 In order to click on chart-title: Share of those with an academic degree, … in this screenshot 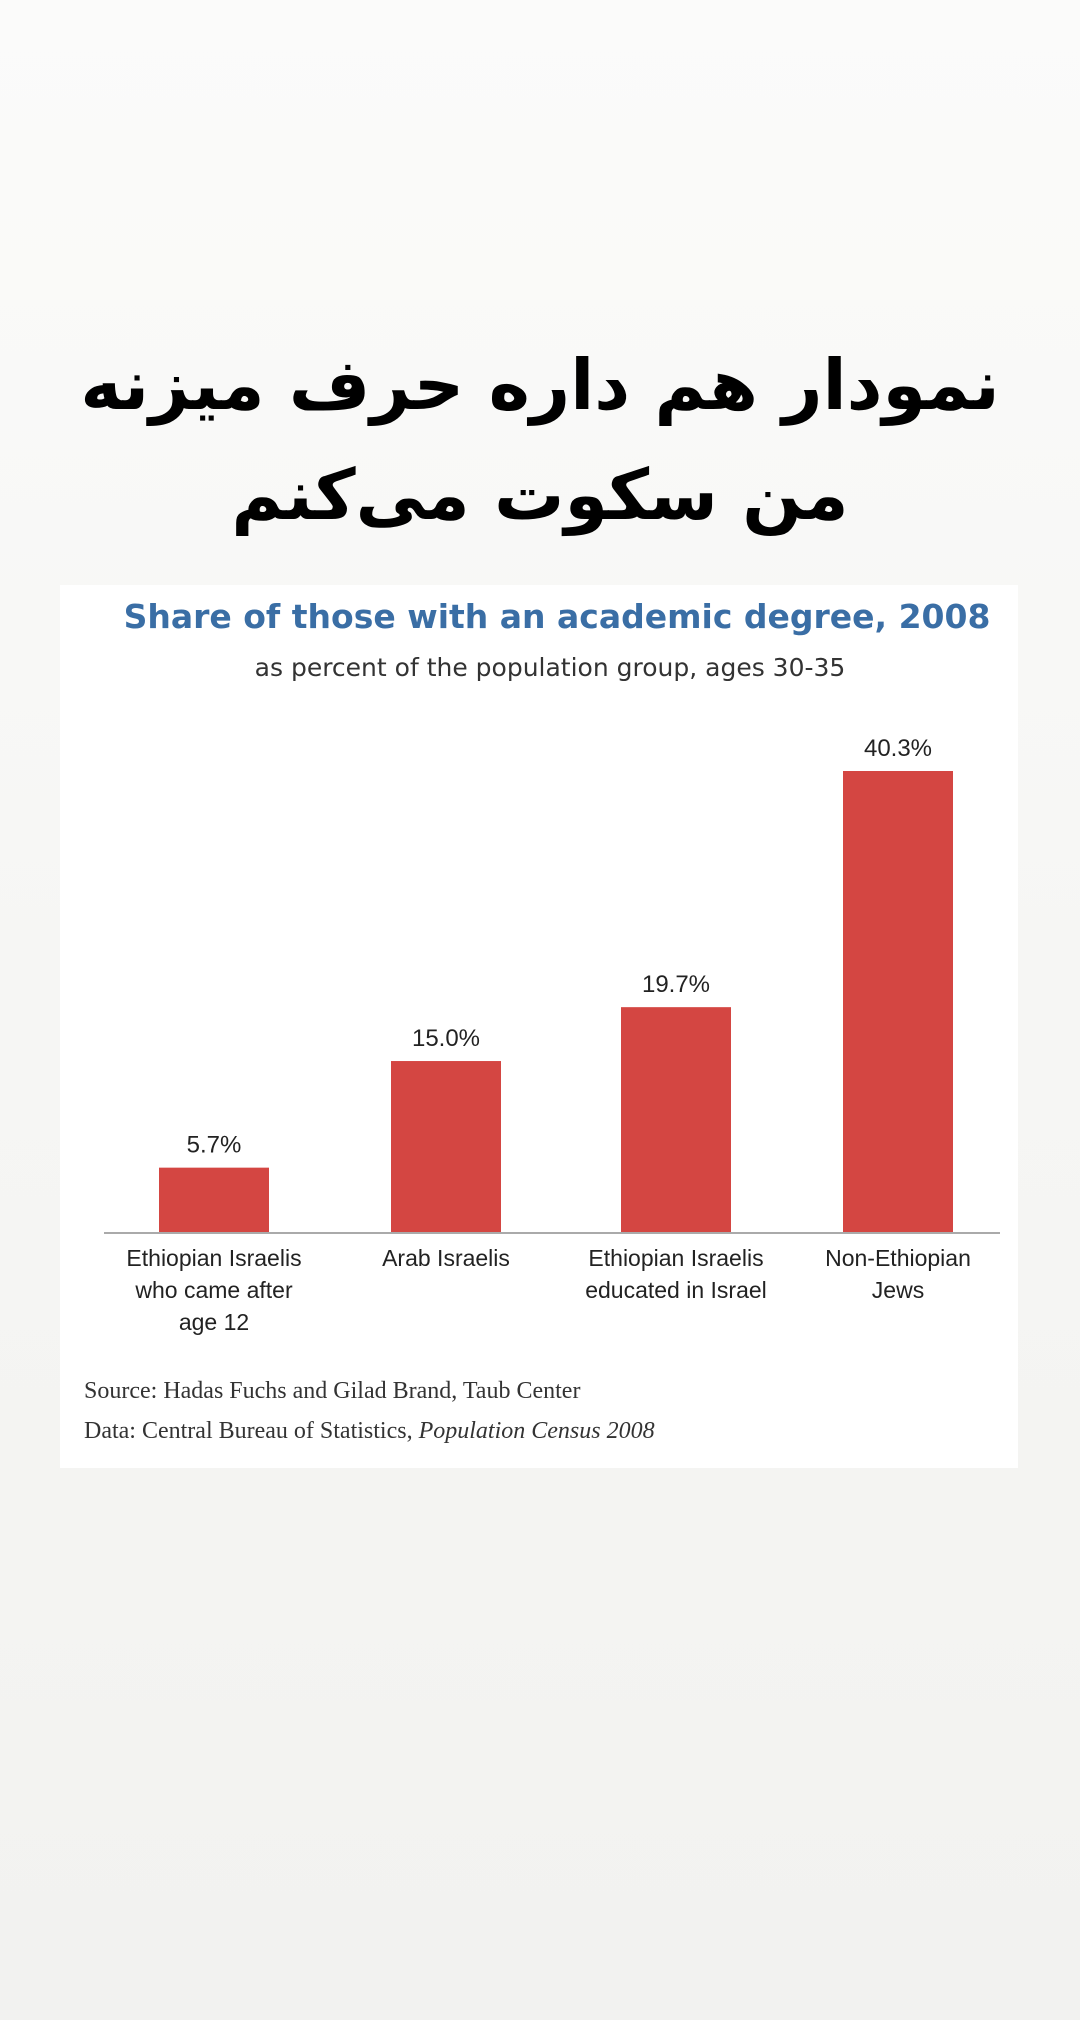, I will do `click(557, 616)`.